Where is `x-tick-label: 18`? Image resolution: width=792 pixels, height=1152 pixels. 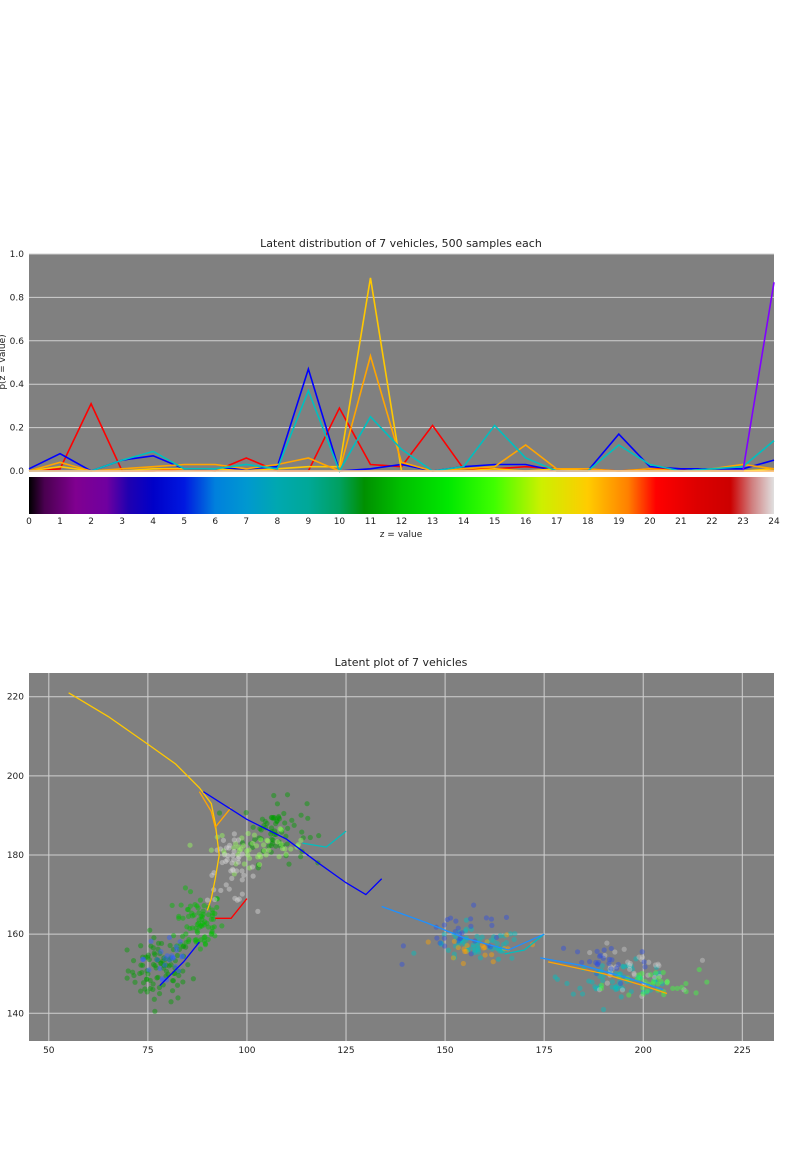 x-tick-label: 18 is located at coordinates (588, 522).